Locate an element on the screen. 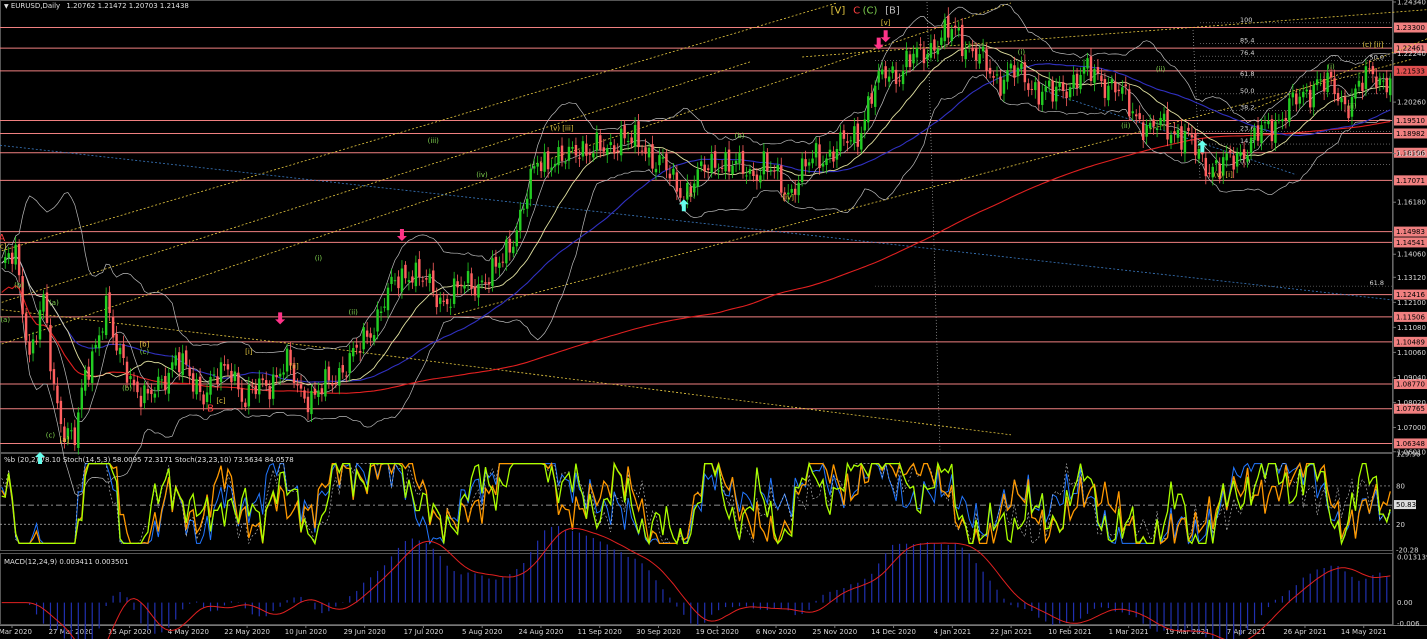 The width and height of the screenshot is (1427, 639). wave-label: A is located at coordinates (2, 238).